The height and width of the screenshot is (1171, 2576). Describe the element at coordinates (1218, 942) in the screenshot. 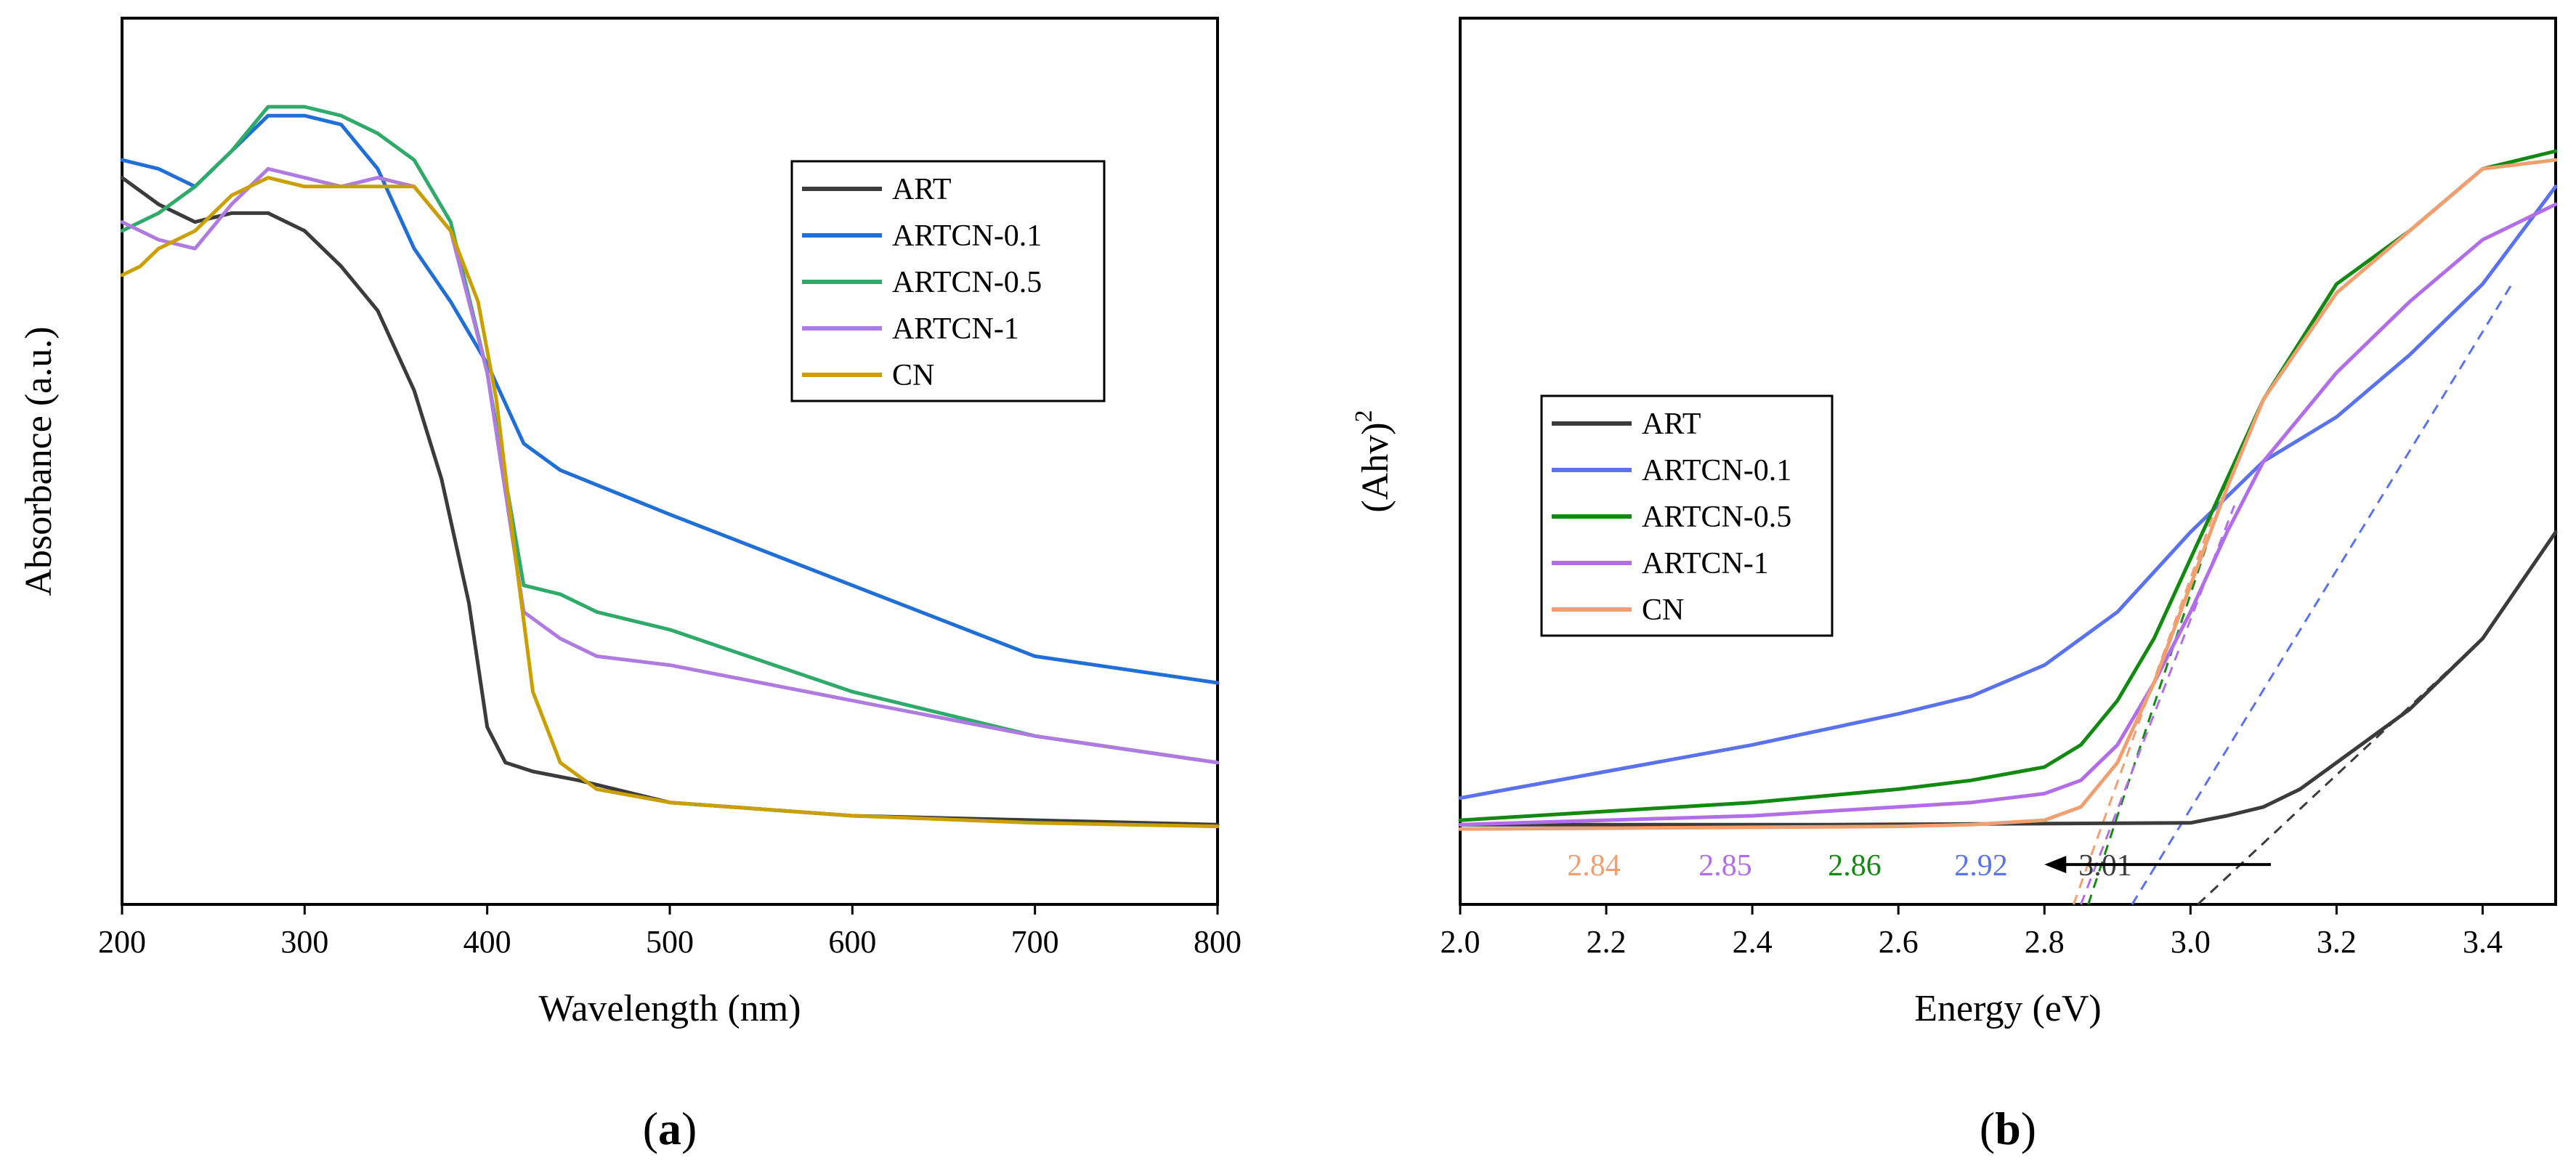

I see `chart-a-x-tick-label: 800` at that location.